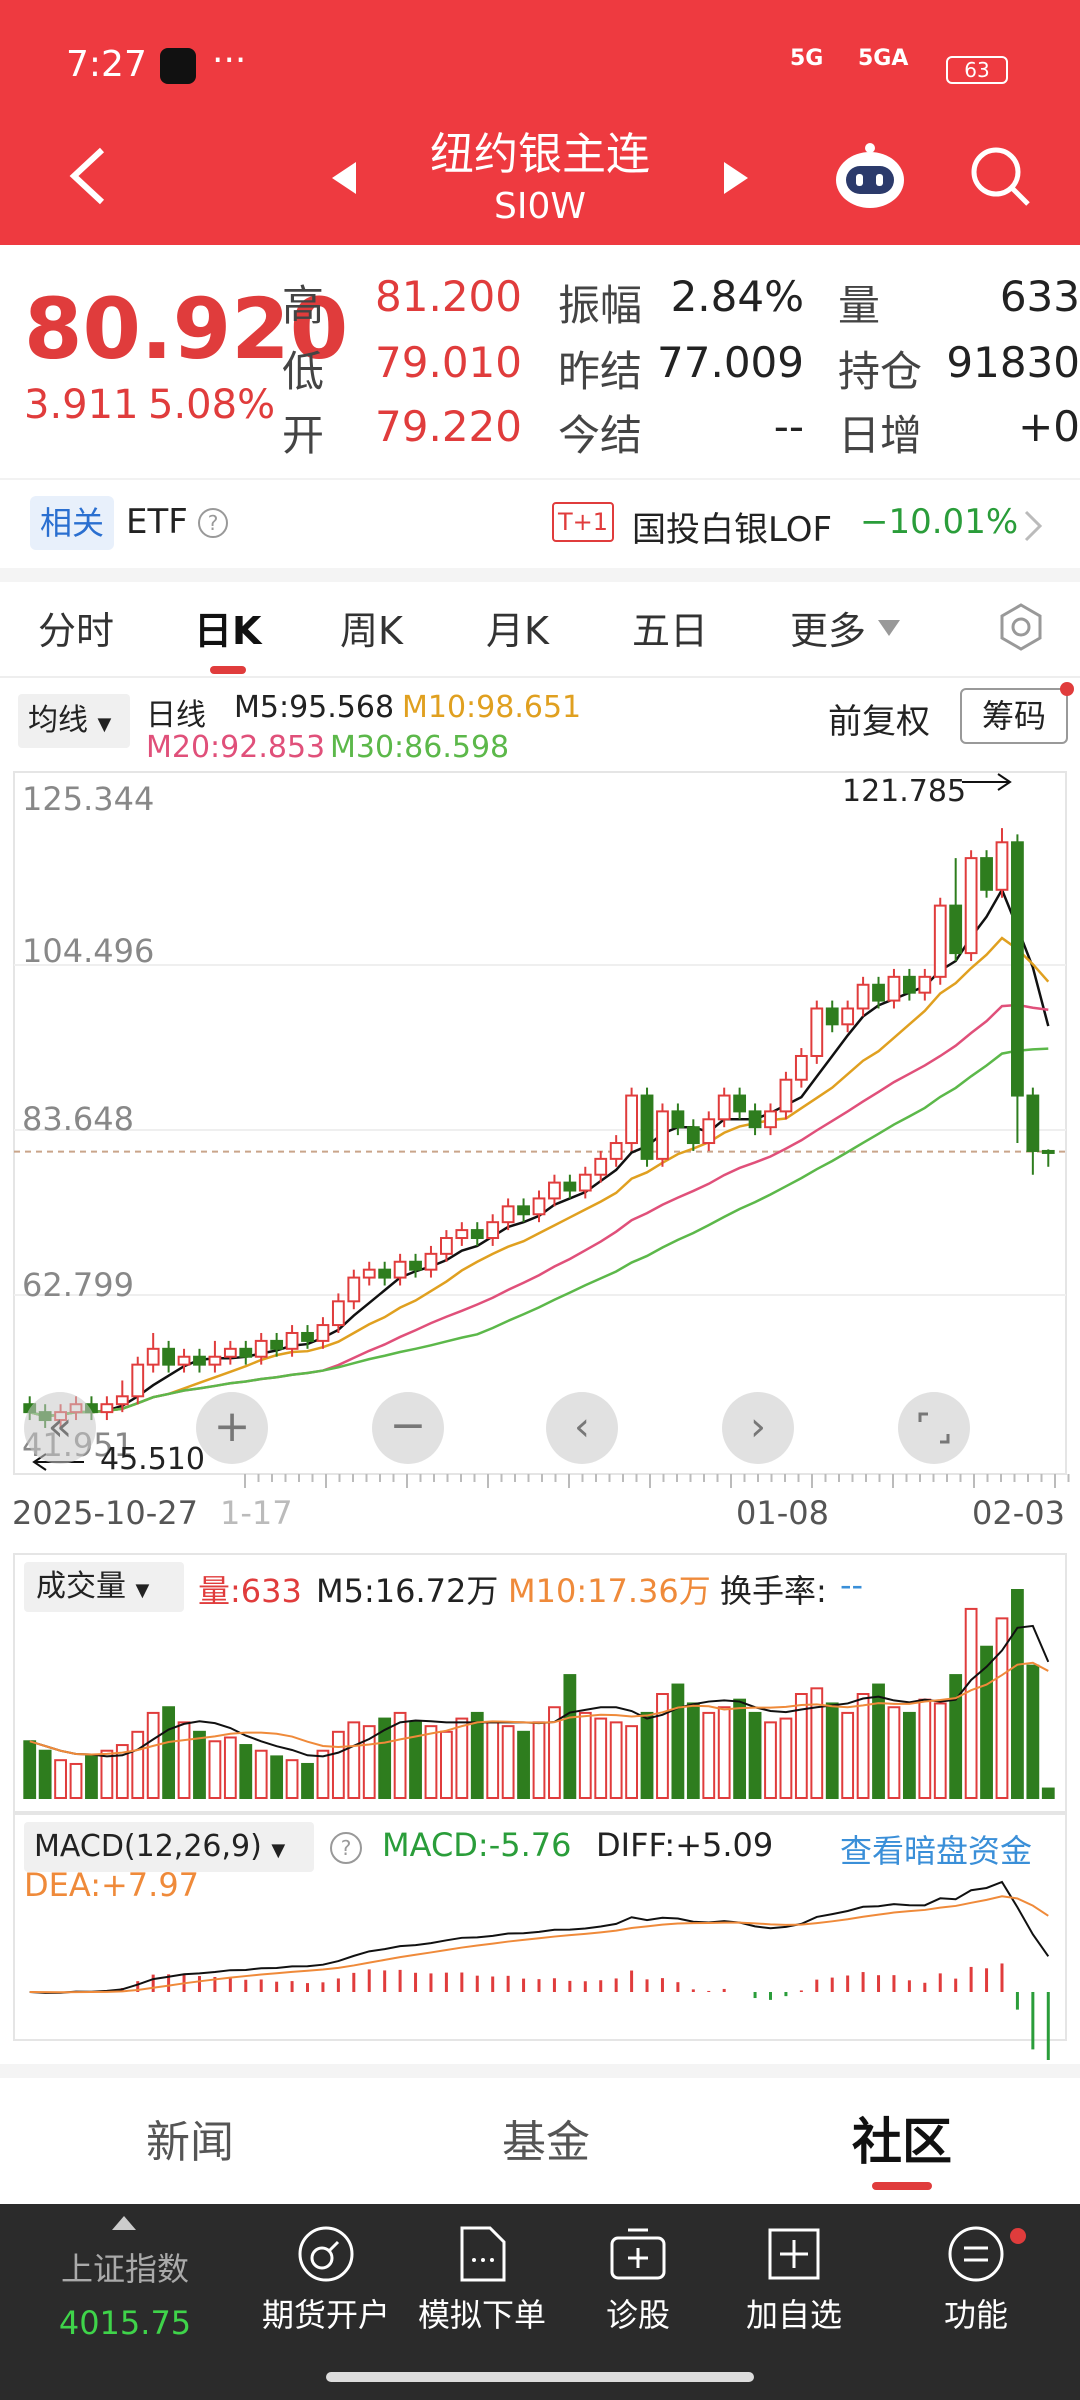  Describe the element at coordinates (732, 530) in the screenshot. I see `related-fund-name: 国投白银LOF` at that location.